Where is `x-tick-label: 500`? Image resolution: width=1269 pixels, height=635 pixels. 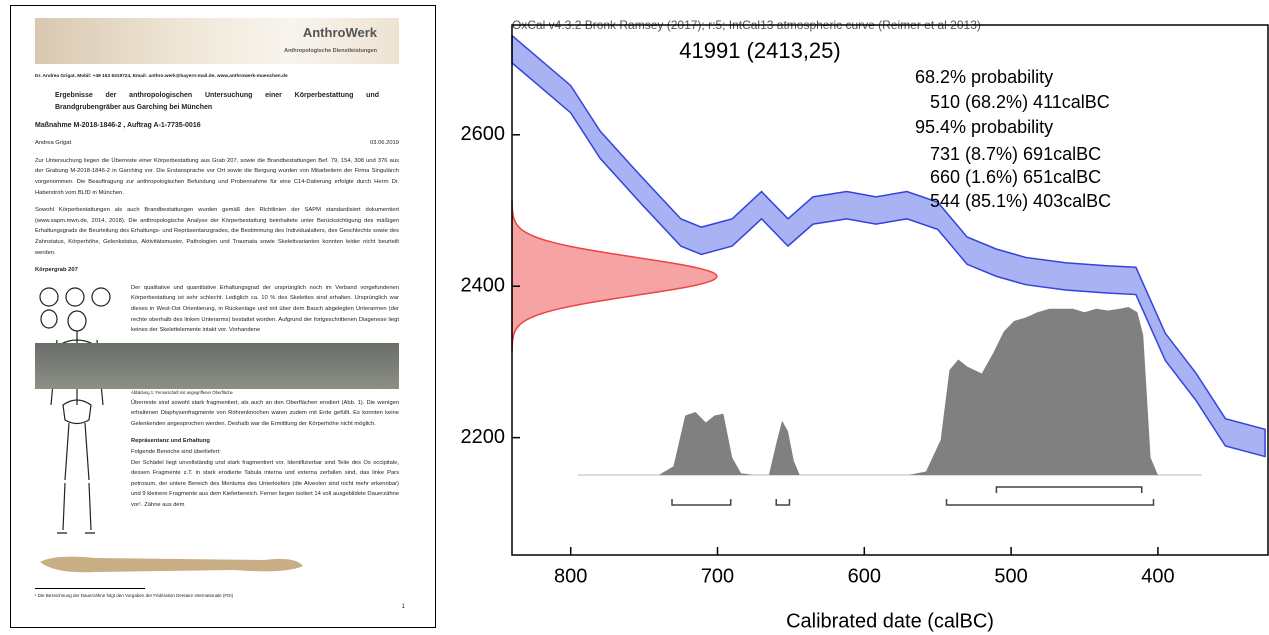 x-tick-label: 500 is located at coordinates (1010, 576).